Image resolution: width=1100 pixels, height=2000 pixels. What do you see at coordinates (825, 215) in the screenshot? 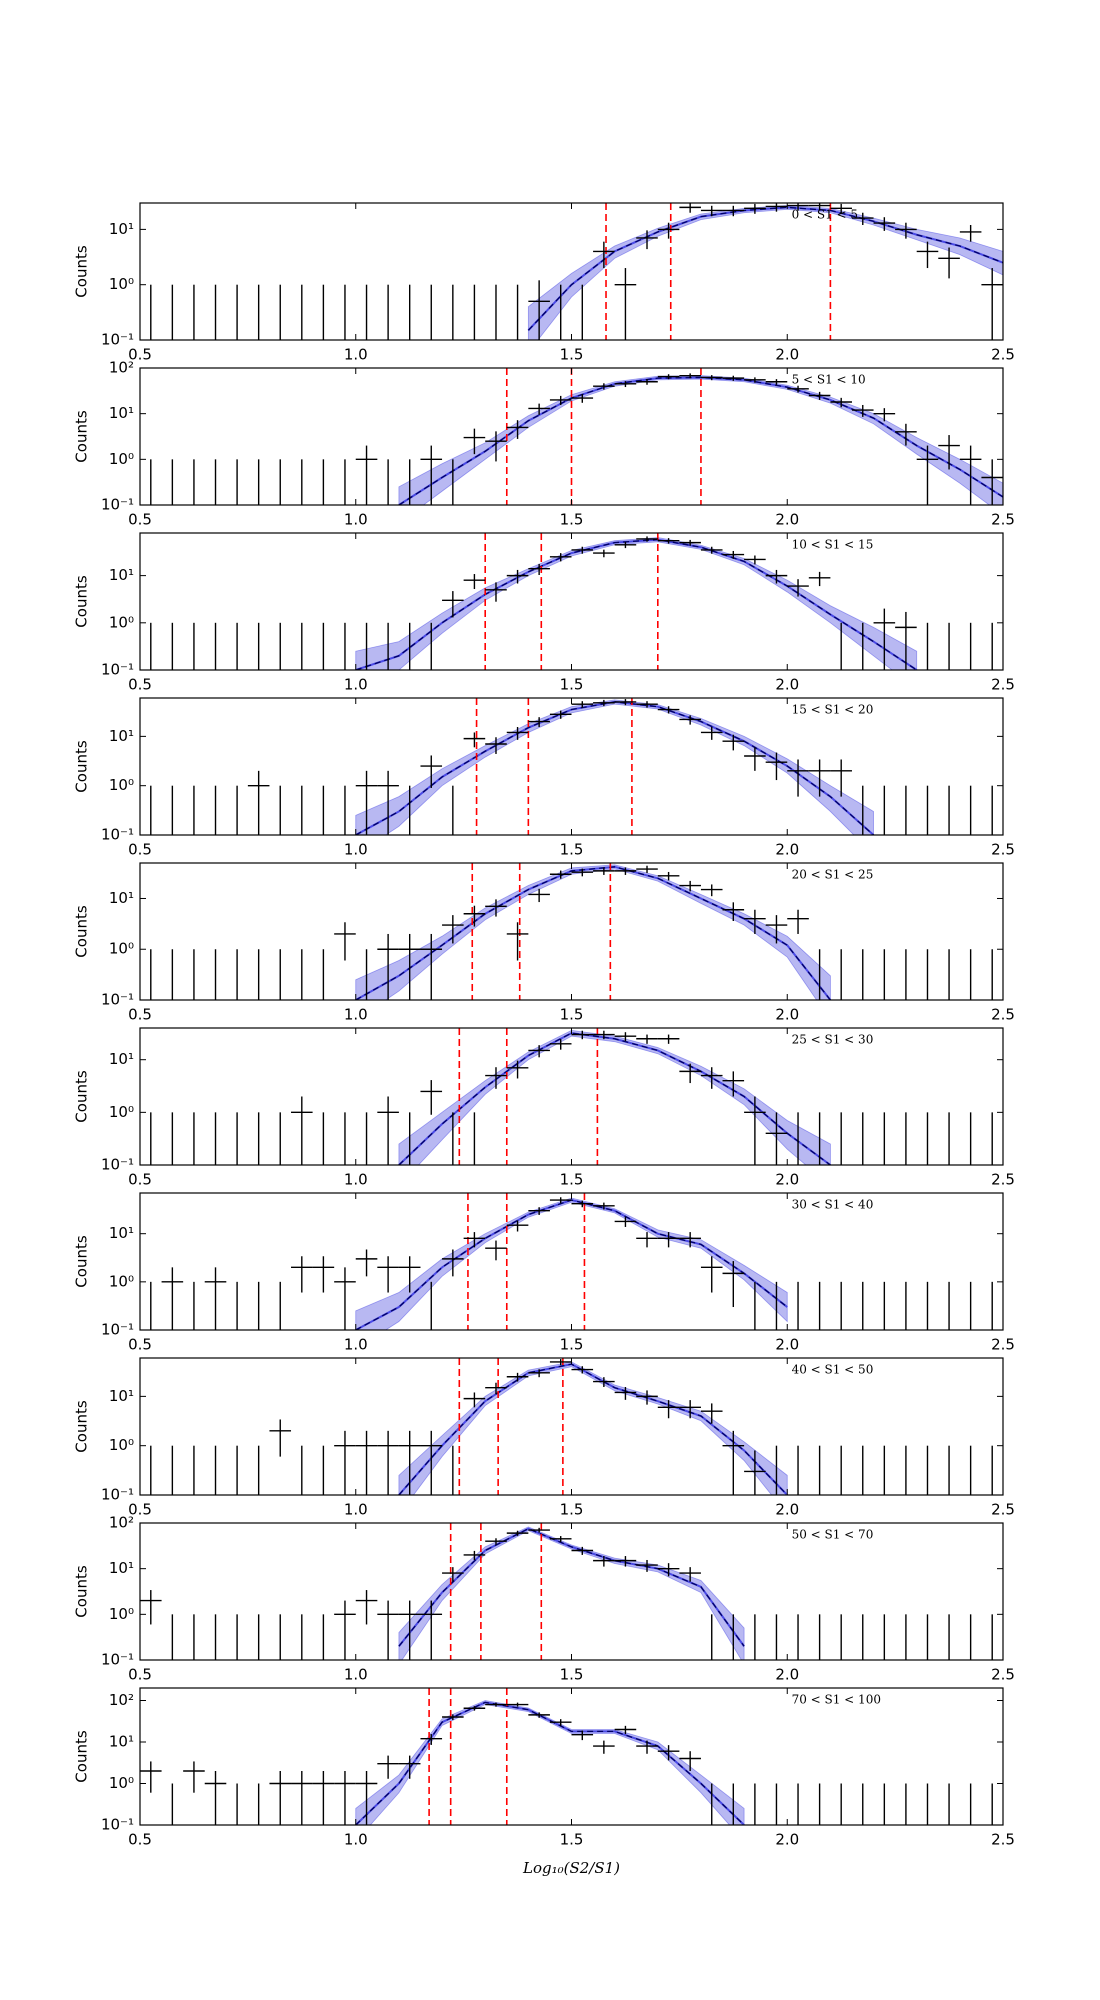
I see `panel-title: 0 < S1 < 5` at bounding box center [825, 215].